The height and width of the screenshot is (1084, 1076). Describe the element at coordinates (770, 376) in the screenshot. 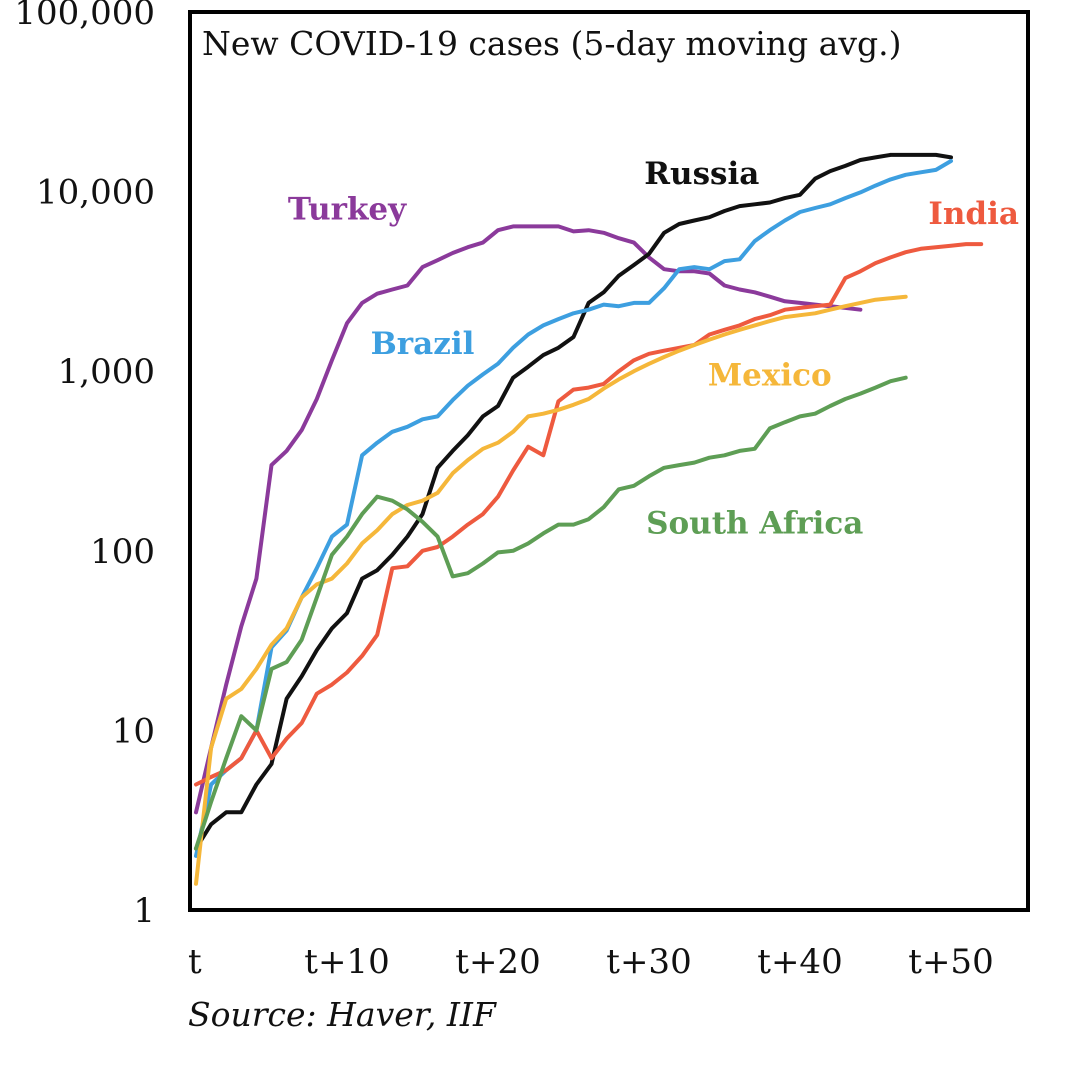

I see `series-label-mexico: Mexico` at that location.